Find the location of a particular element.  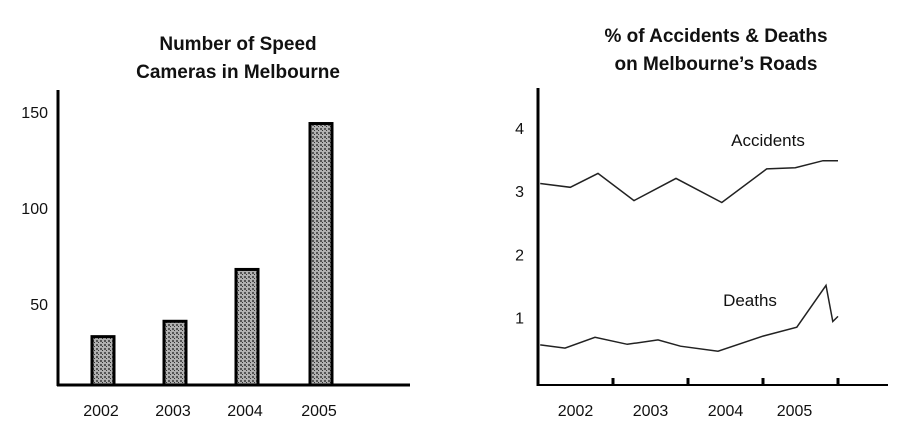

bar-2004 is located at coordinates (247, 327).